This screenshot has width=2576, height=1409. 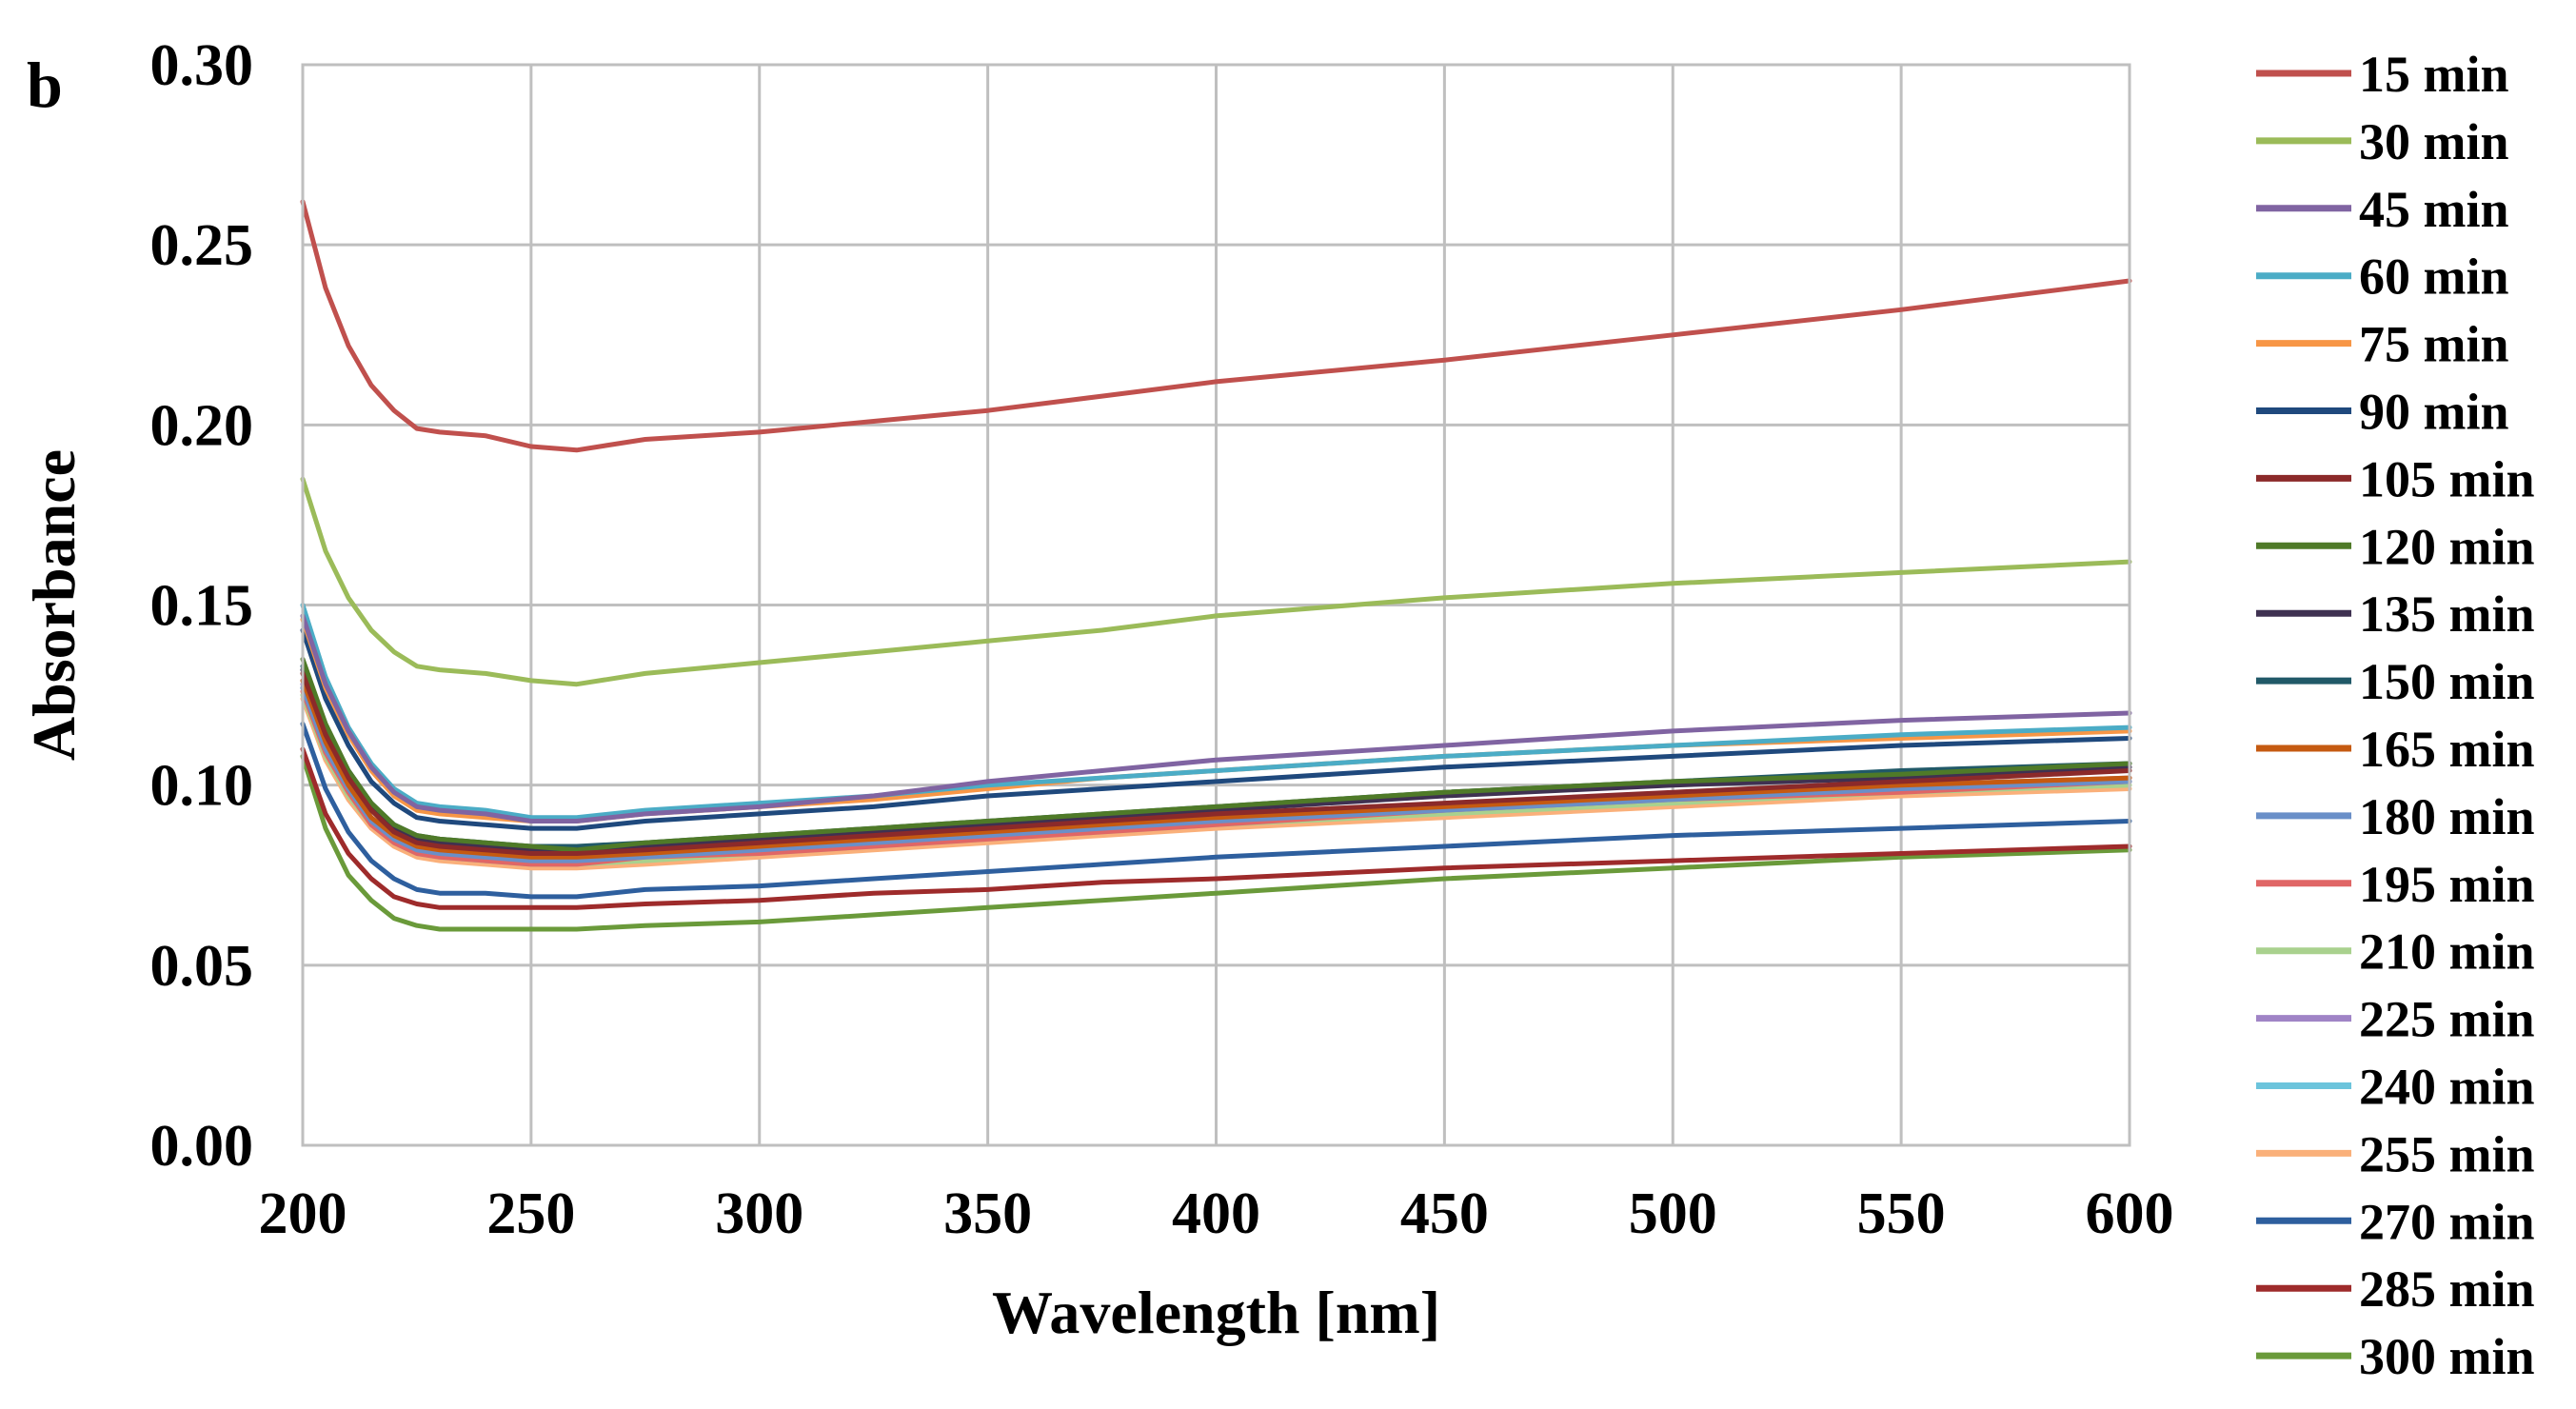 I want to click on x-tick-label: 200, so click(x=303, y=1213).